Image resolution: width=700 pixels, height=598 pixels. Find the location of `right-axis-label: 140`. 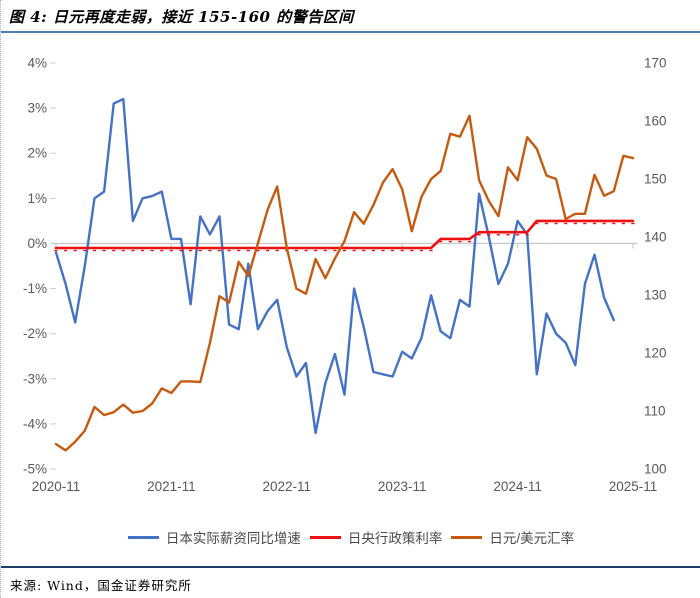

right-axis-label: 140 is located at coordinates (655, 237).